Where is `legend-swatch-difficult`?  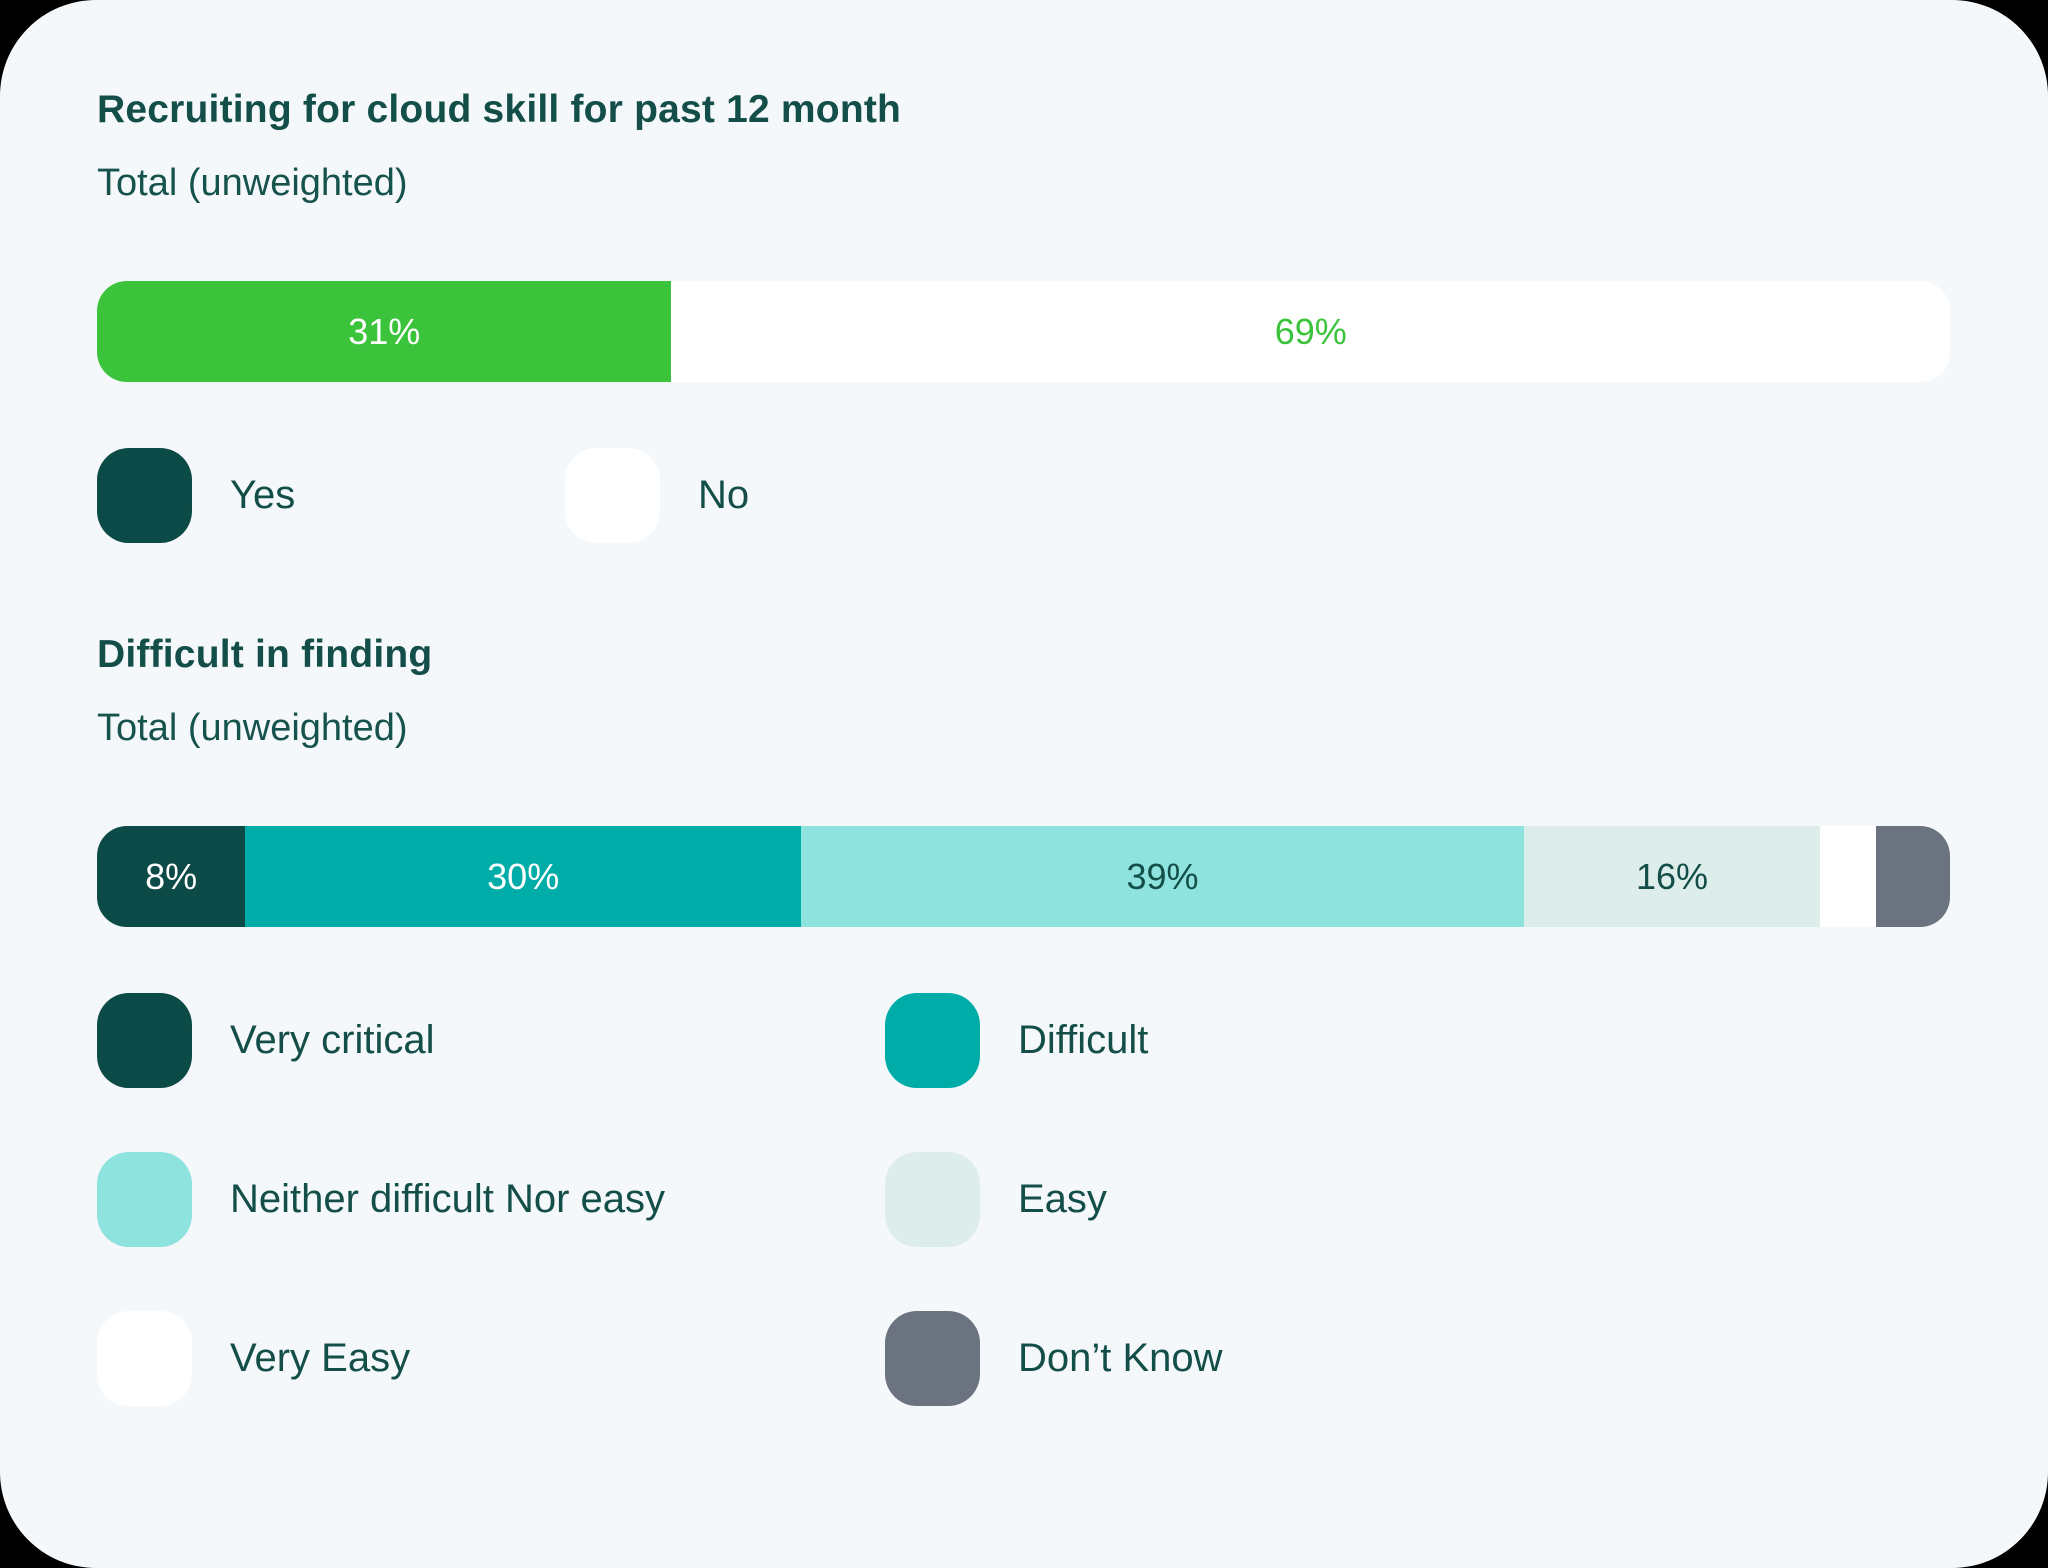
legend-swatch-difficult is located at coordinates (932, 1040).